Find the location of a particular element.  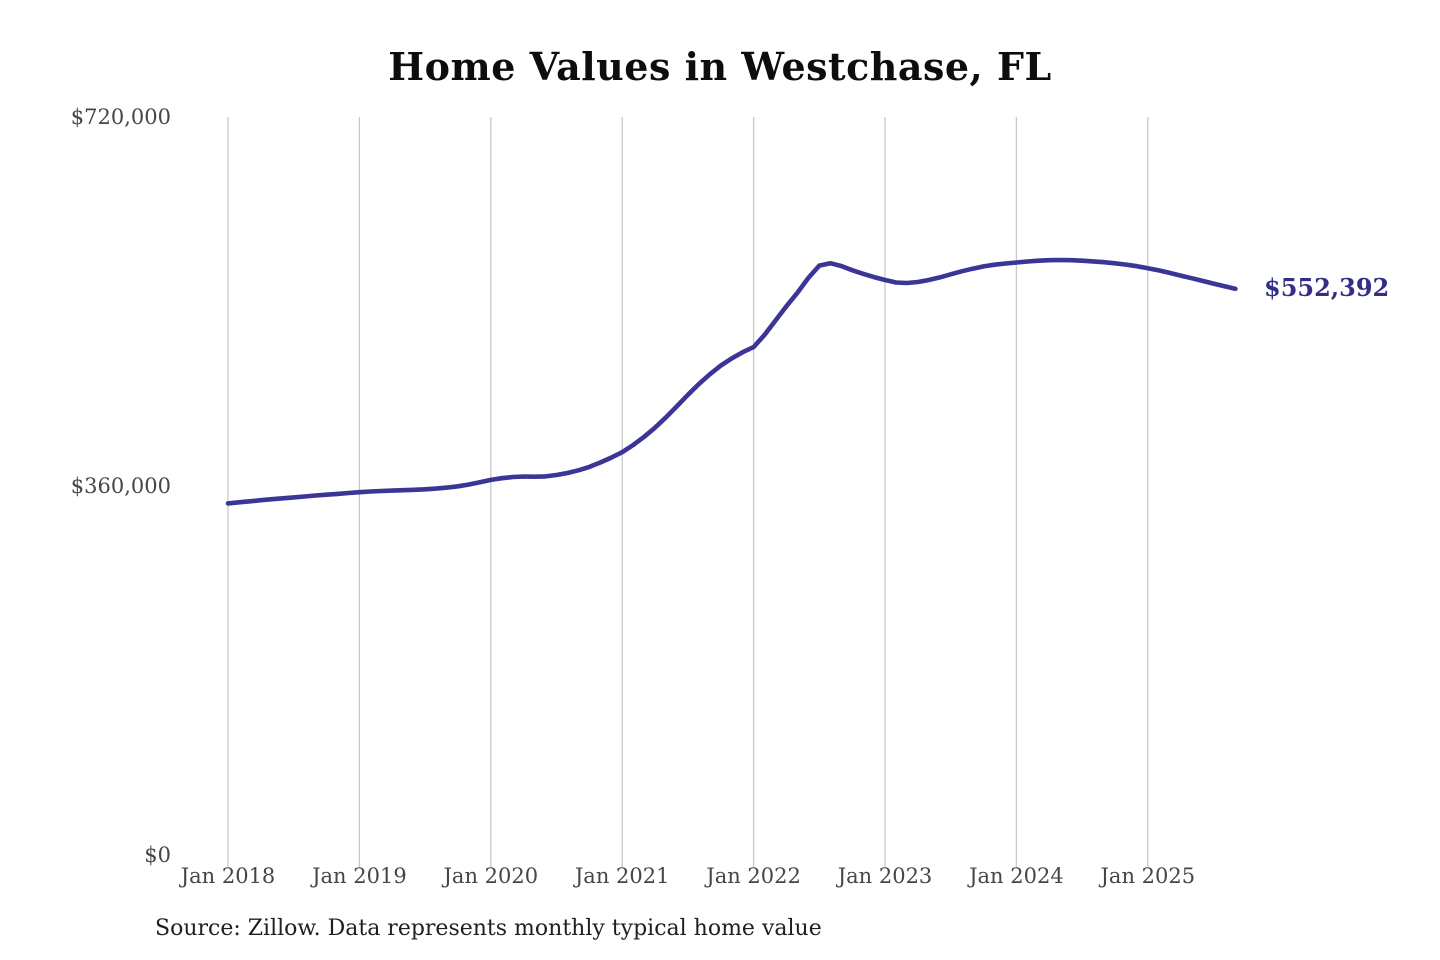

x-axis-tick-label: Jan 2024 is located at coordinates (1015, 876).